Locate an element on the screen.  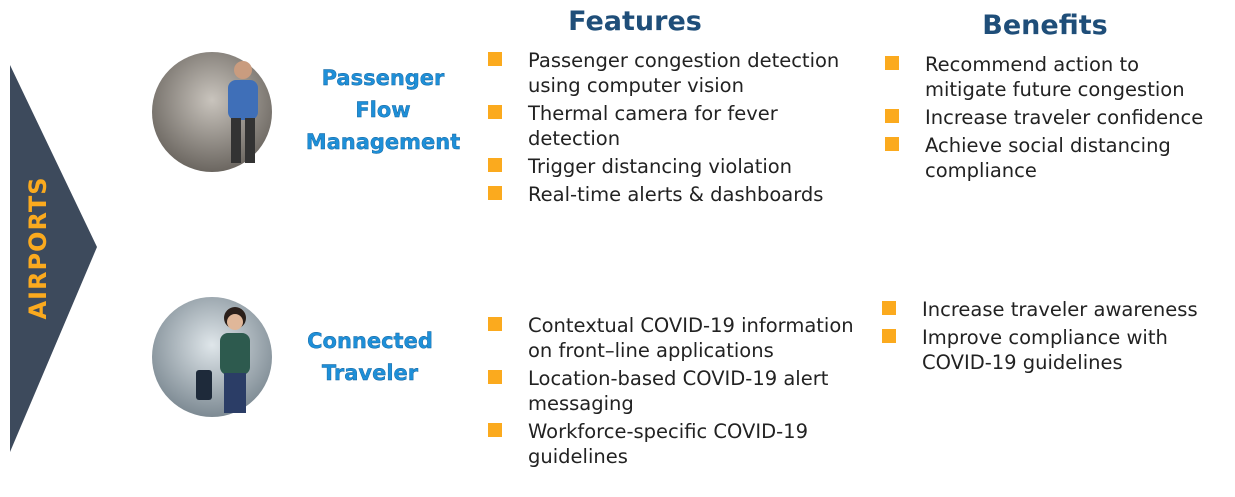
list-item: Location-based COVID-19 alert messaging is located at coordinates (678, 391).